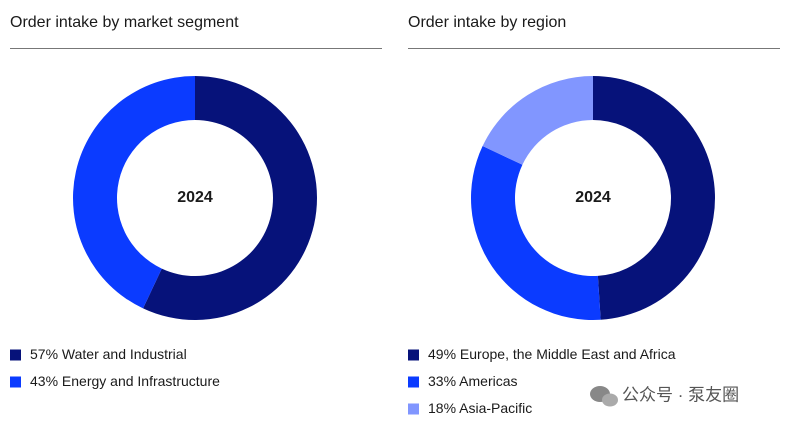 Image resolution: width=802 pixels, height=427 pixels. I want to click on legend-entry: 57% Water and Industrial, so click(108, 354).